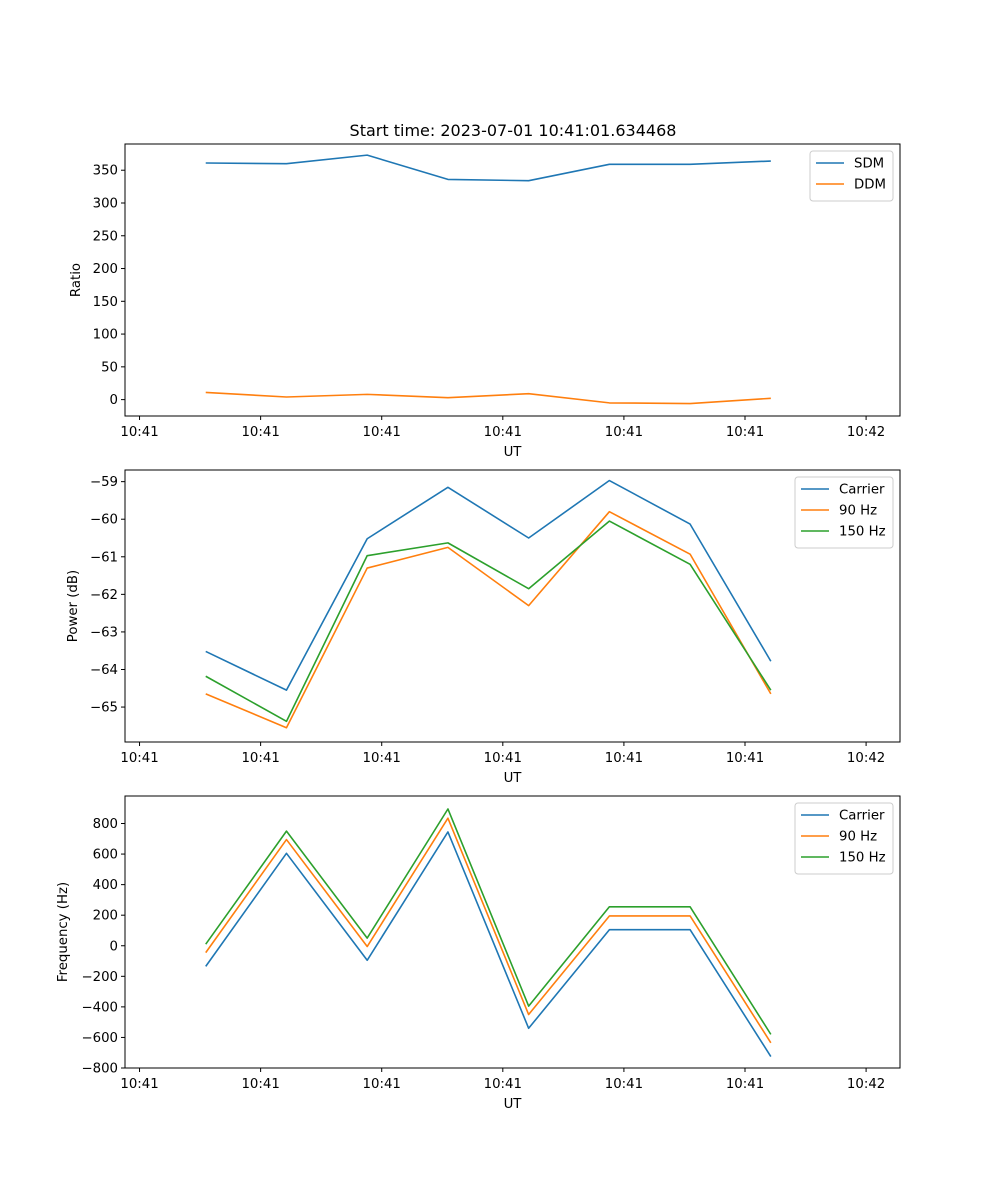 Image resolution: width=1000 pixels, height=1200 pixels. What do you see at coordinates (513, 130) in the screenshot?
I see `chart-title: Start time: 2023-07-01 10:41:01.634468` at bounding box center [513, 130].